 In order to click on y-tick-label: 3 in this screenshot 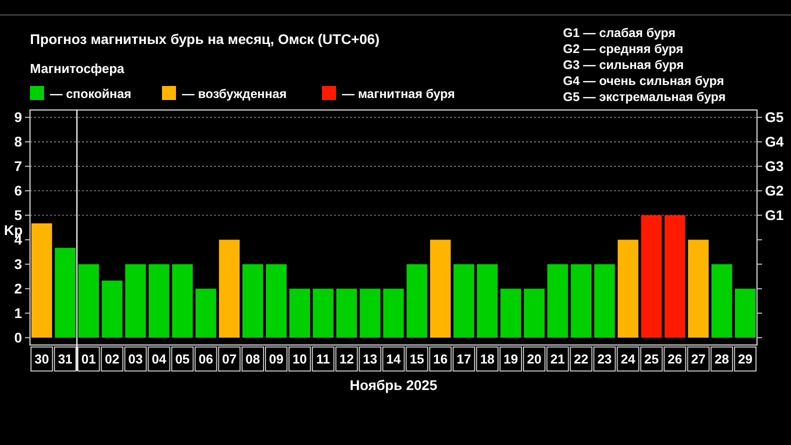, I will do `click(18, 264)`.